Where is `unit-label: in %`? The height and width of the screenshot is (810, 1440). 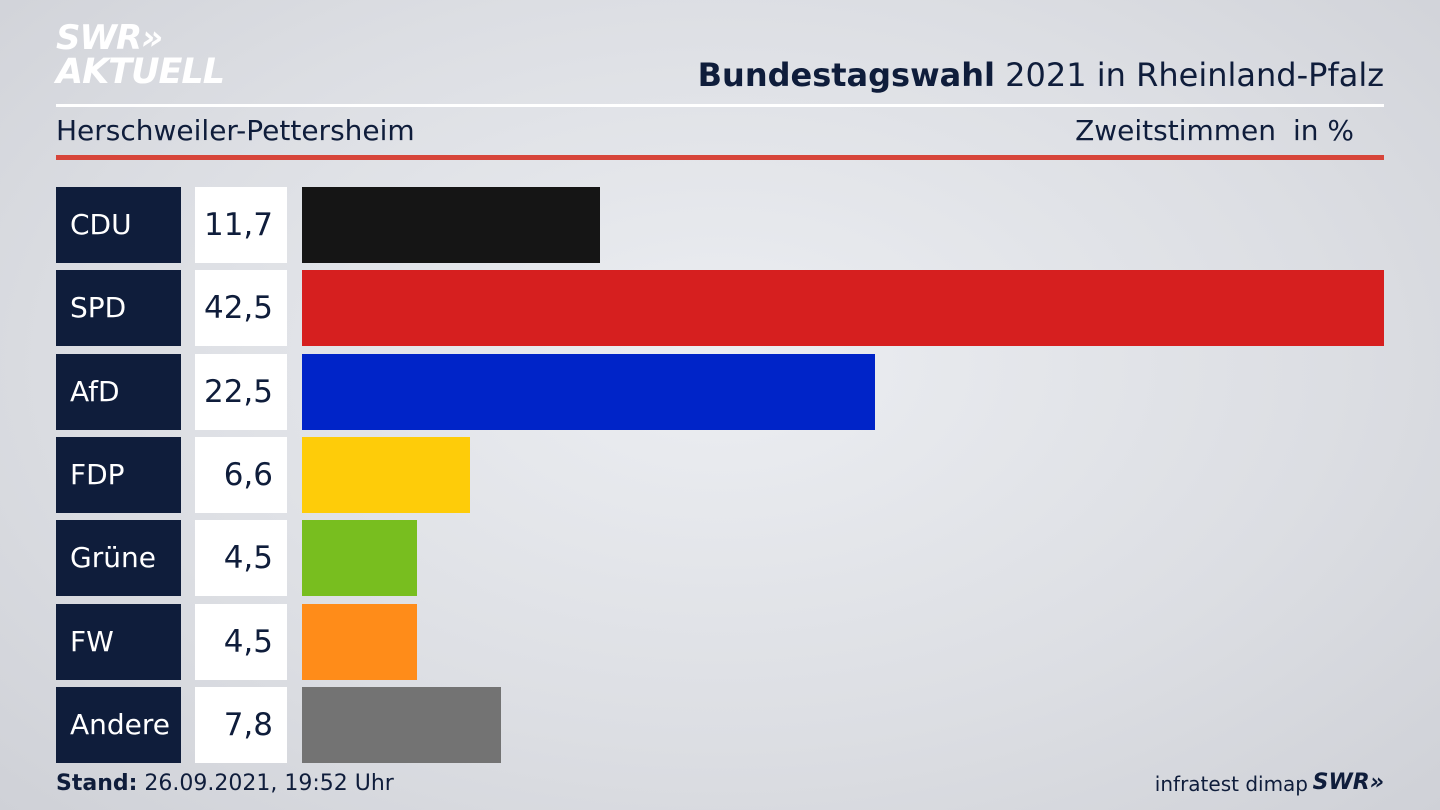 unit-label: in % is located at coordinates (1323, 130).